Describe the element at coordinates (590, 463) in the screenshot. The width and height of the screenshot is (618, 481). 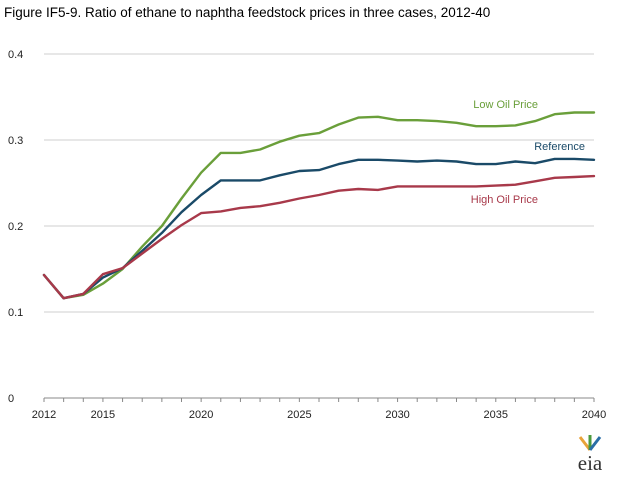
I see `logo-text: eia` at that location.